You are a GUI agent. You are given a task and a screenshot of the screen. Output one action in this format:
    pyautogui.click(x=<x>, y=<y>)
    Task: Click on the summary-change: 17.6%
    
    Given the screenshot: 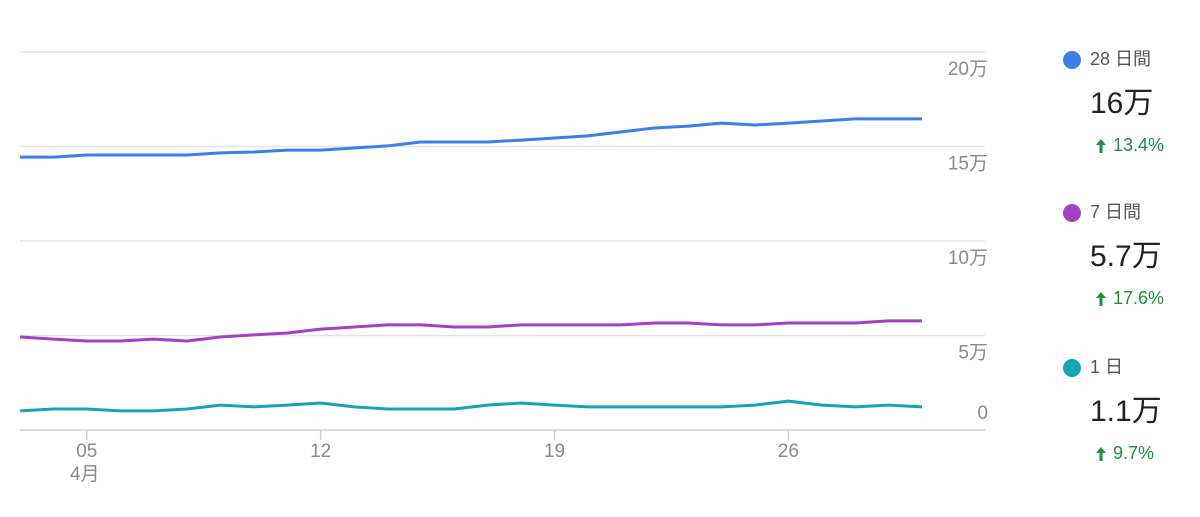 What is the action you would take?
    pyautogui.click(x=1138, y=298)
    